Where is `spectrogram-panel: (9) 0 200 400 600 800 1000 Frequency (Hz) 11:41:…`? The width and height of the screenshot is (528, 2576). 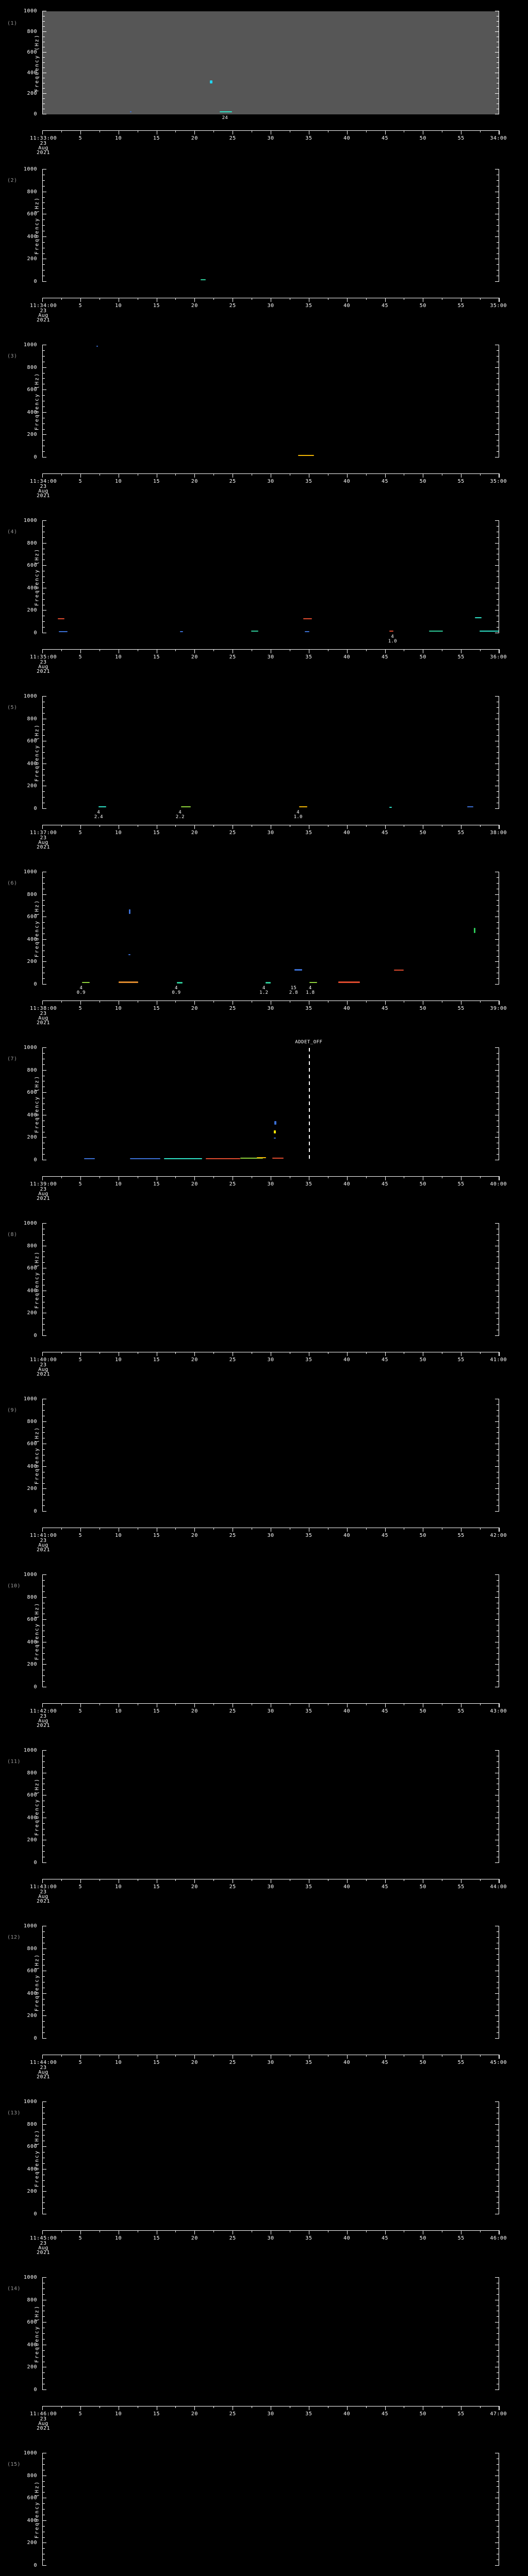 spectrogram-panel: (9) 0 200 400 600 800 1000 Frequency (Hz) 11:41:… is located at coordinates (264, 1475).